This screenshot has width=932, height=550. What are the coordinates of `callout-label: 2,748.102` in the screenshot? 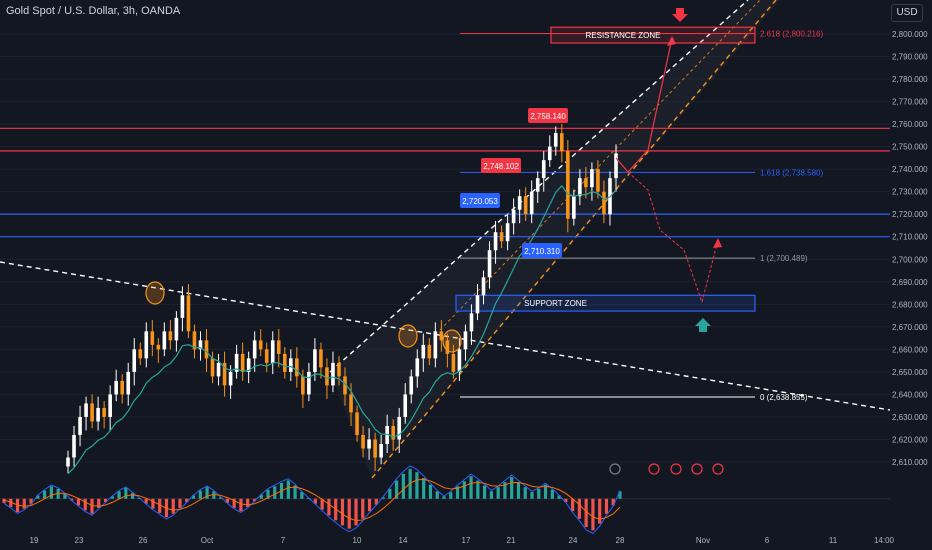 It's located at (501, 166).